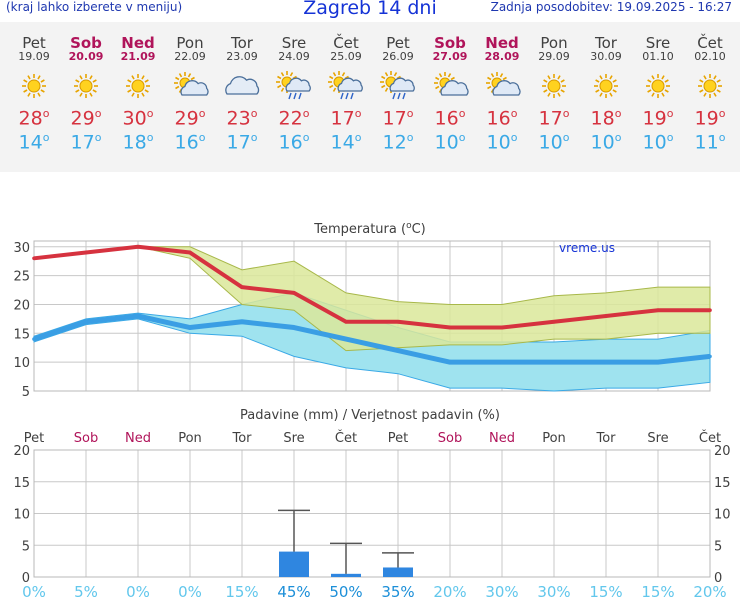 This screenshot has width=740, height=600. Describe the element at coordinates (710, 118) in the screenshot. I see `temp-max: 19o` at that location.